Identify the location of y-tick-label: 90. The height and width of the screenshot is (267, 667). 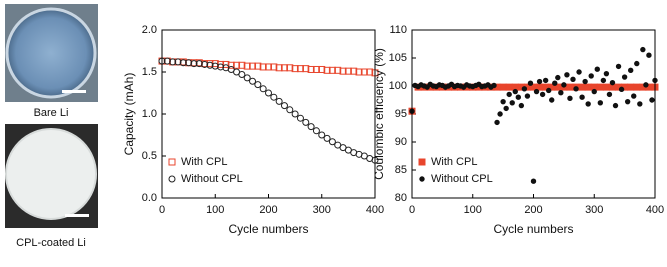
(401, 142).